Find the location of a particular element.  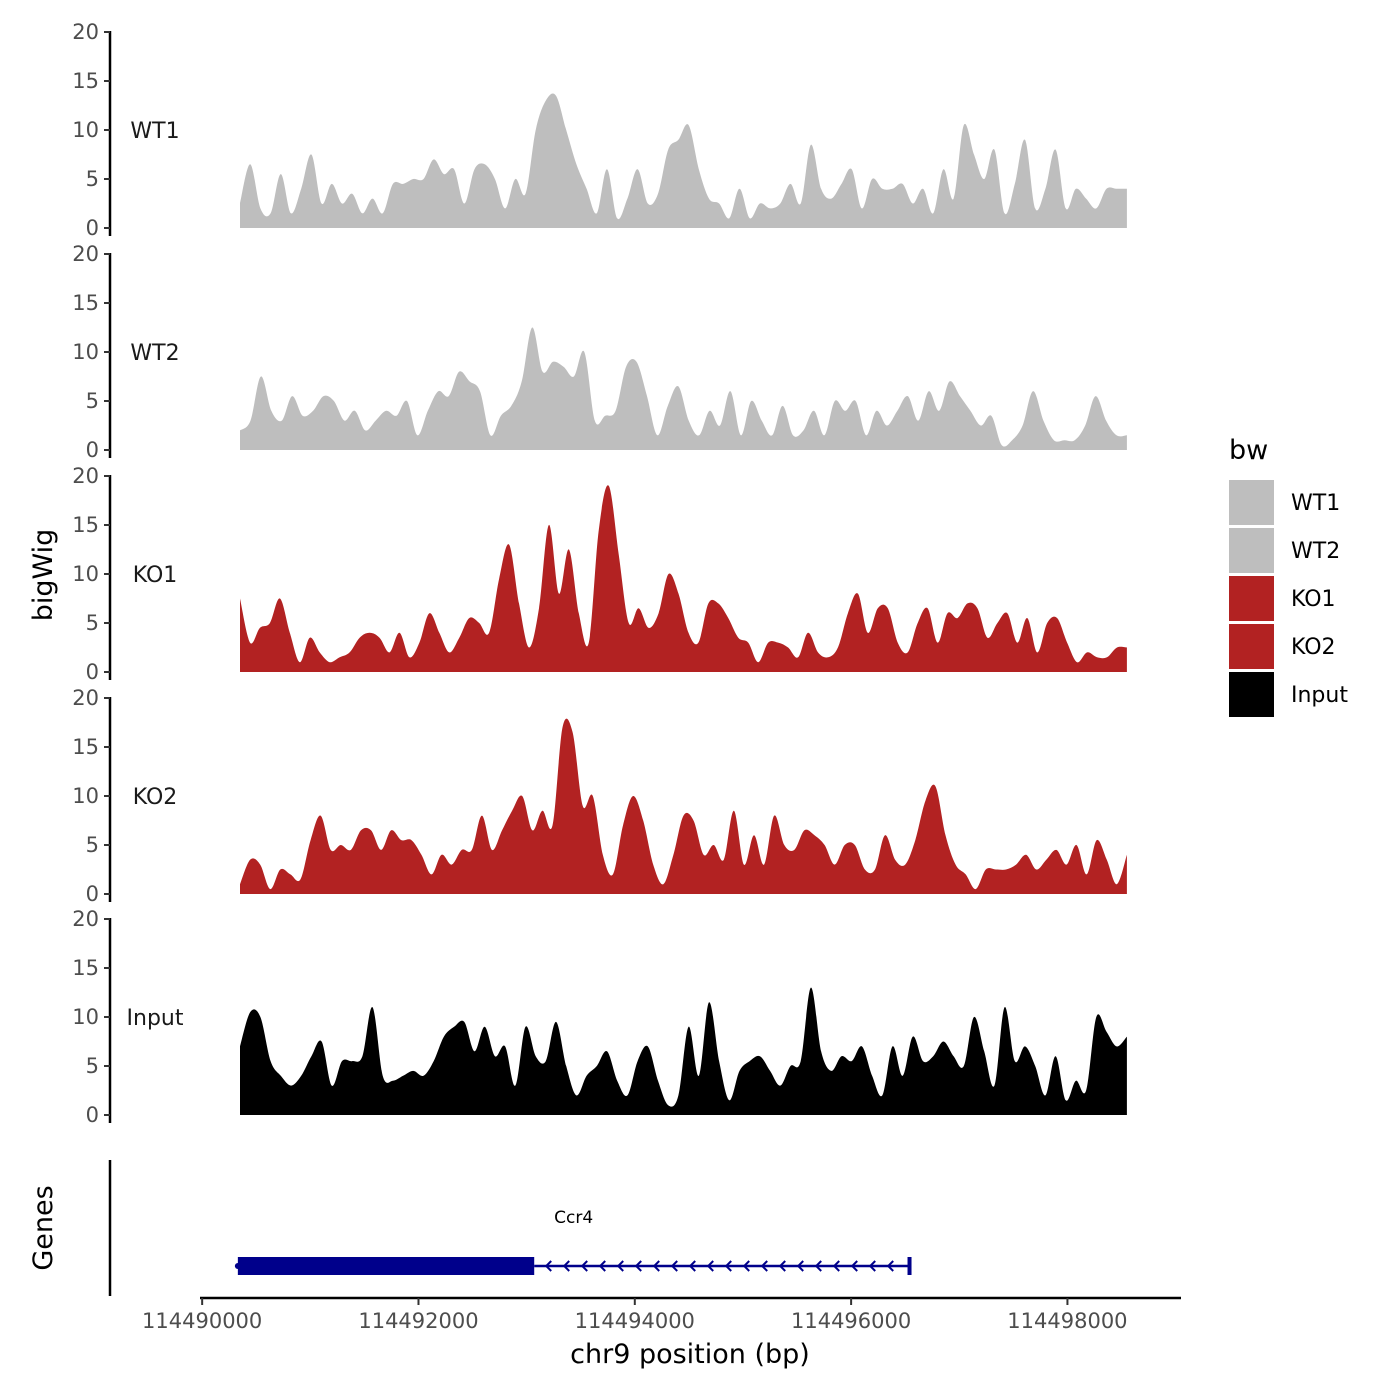

track-label-input: Input is located at coordinates (155, 1018).